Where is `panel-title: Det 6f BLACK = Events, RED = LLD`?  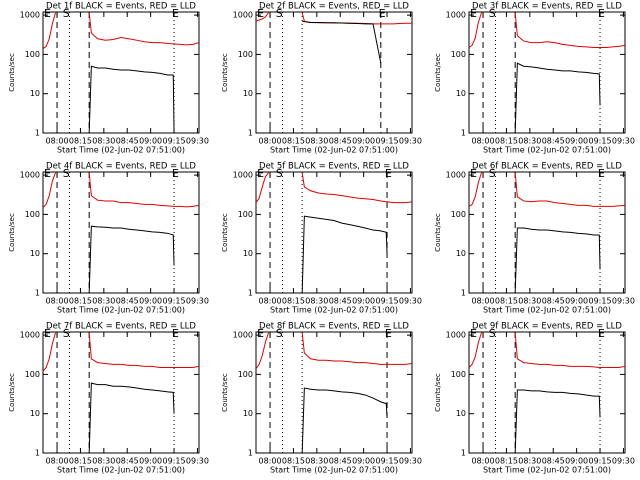
panel-title: Det 6f BLACK = Events, RED = LLD is located at coordinates (547, 167).